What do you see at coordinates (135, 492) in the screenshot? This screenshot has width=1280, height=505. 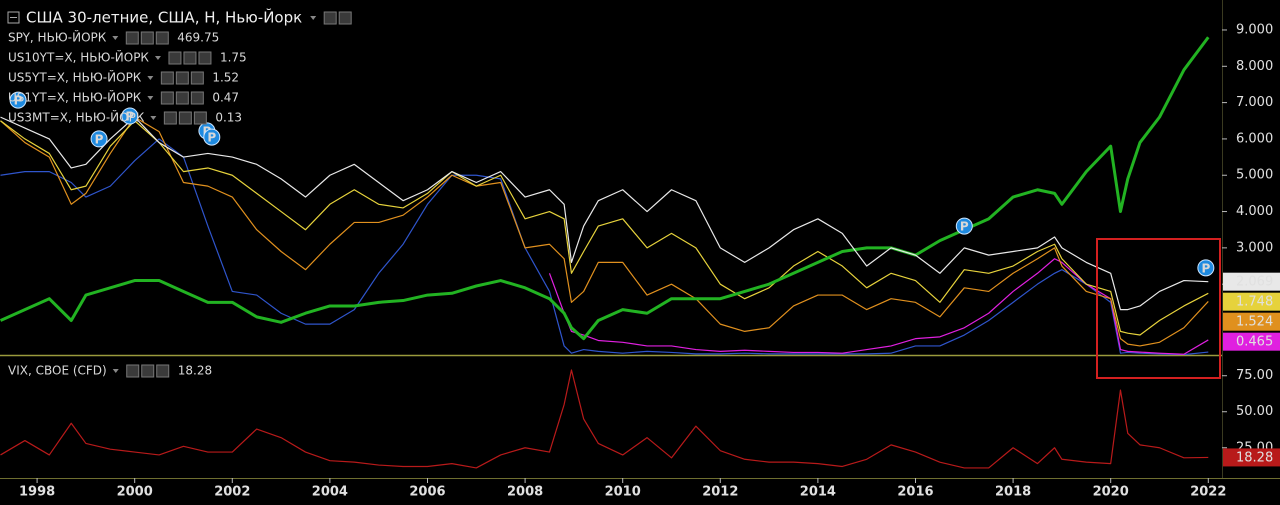 I see `x-tick-label: 2000` at bounding box center [135, 492].